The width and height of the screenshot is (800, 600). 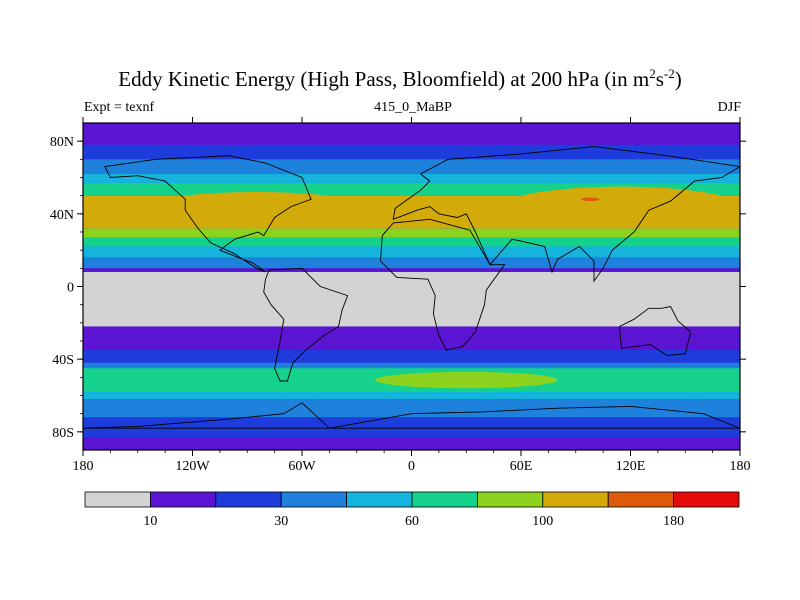 I want to click on coast-north-america, so click(x=208, y=214).